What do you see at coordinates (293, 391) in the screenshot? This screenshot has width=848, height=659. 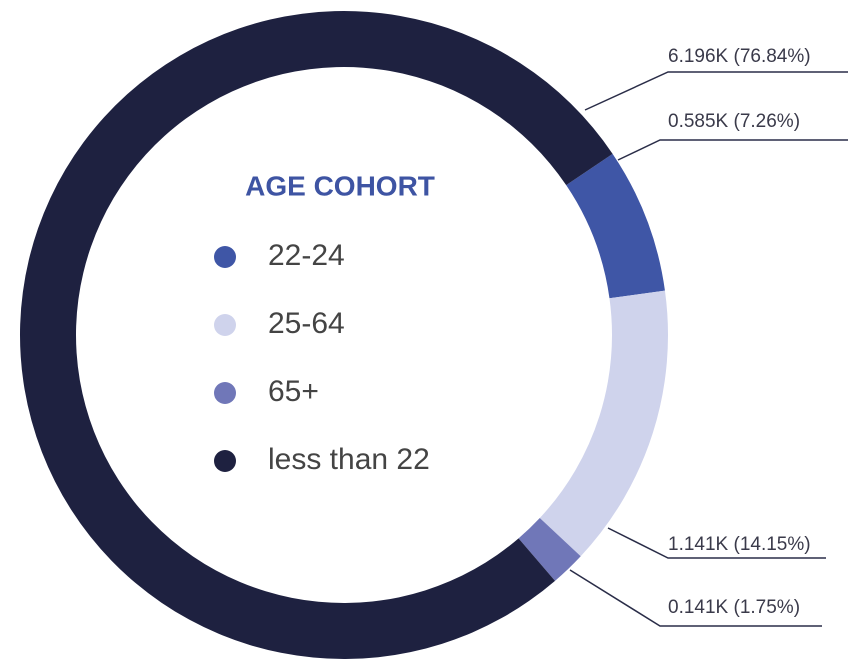 I see `legend-label: 65+` at bounding box center [293, 391].